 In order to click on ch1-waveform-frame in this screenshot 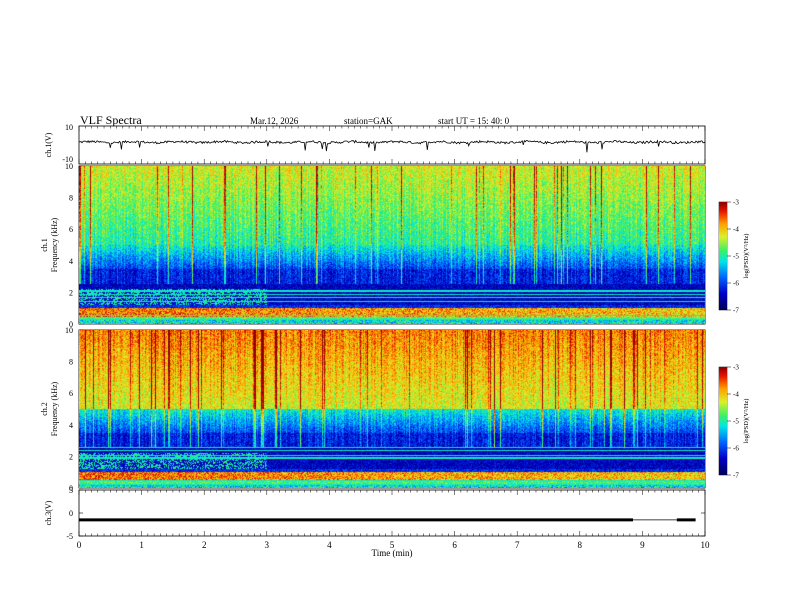, I will do `click(392, 145)`.